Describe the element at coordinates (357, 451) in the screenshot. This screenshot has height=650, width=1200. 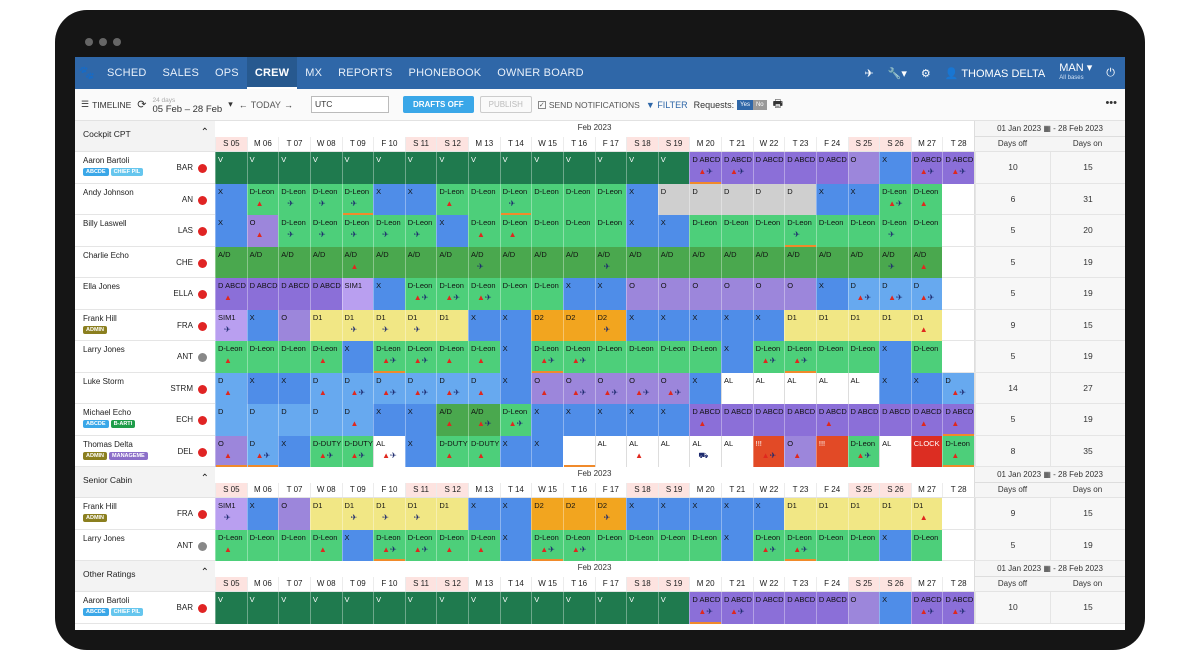
I see `duty-cell: D-DUTY ▲✈` at that location.